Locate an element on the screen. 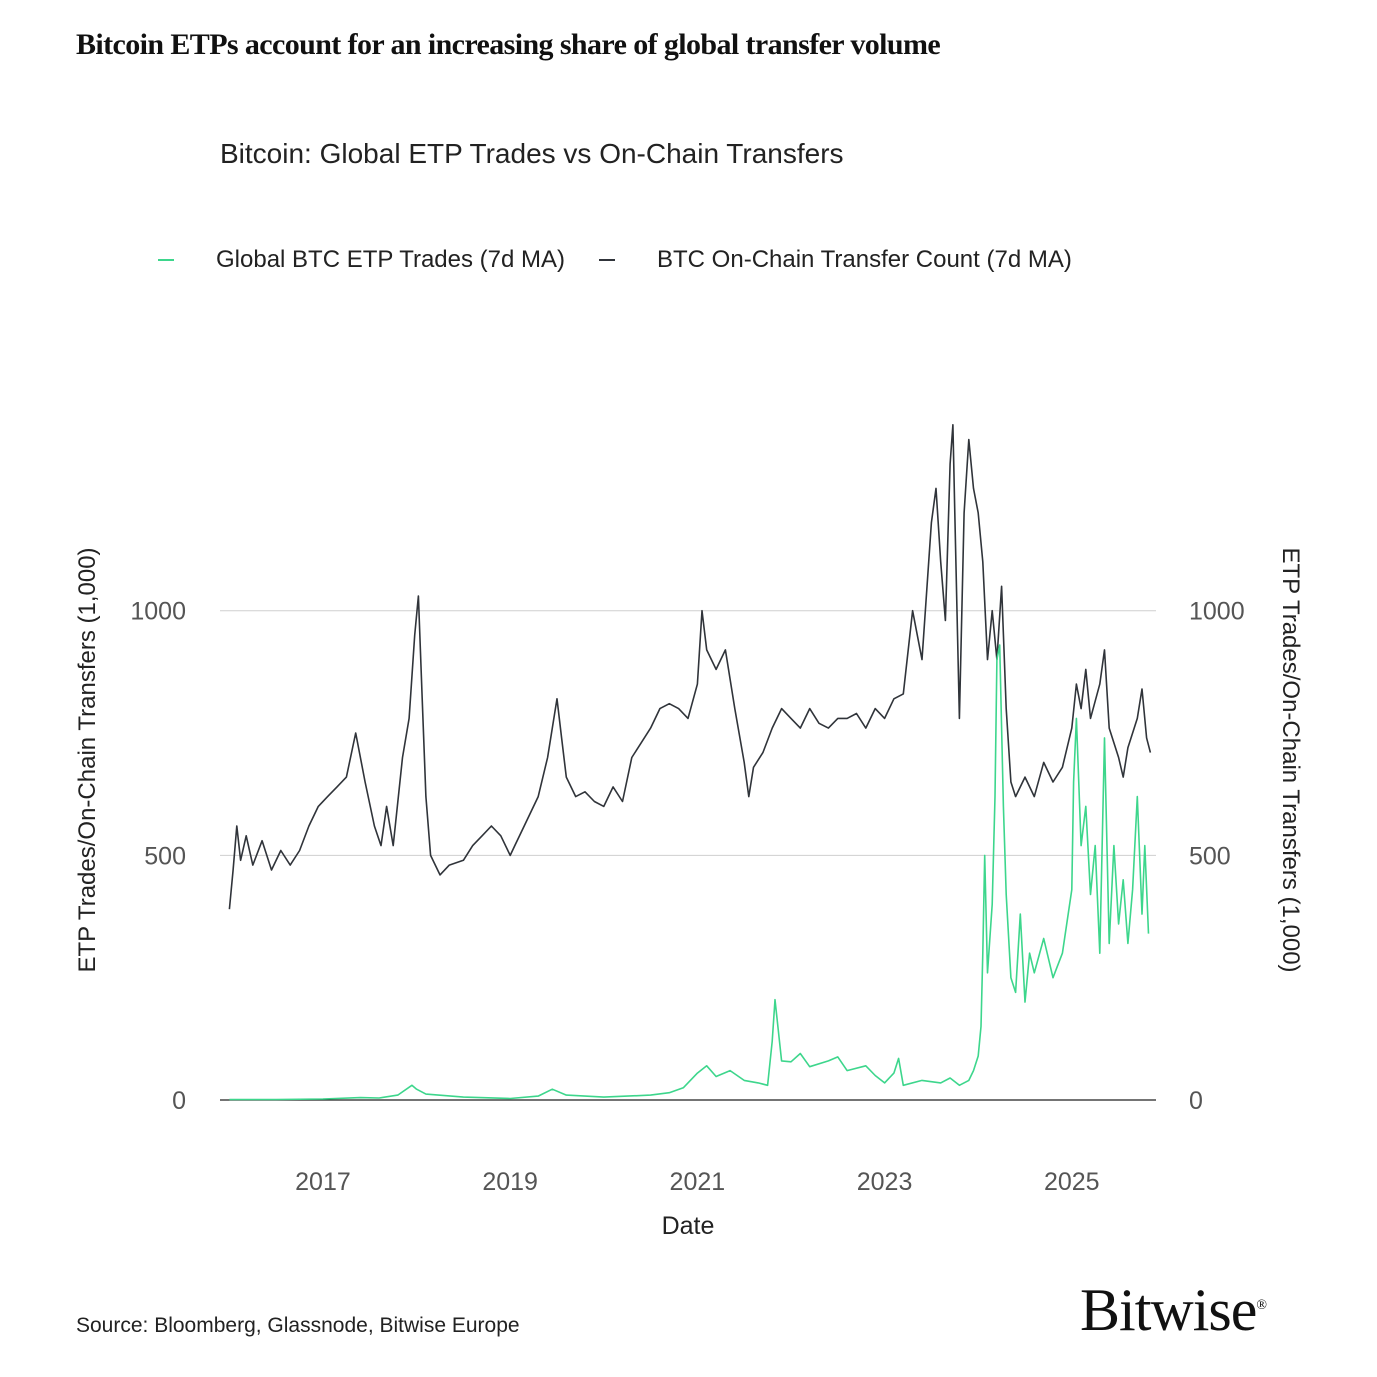  legend-swatch-onchain is located at coordinates (607, 260).